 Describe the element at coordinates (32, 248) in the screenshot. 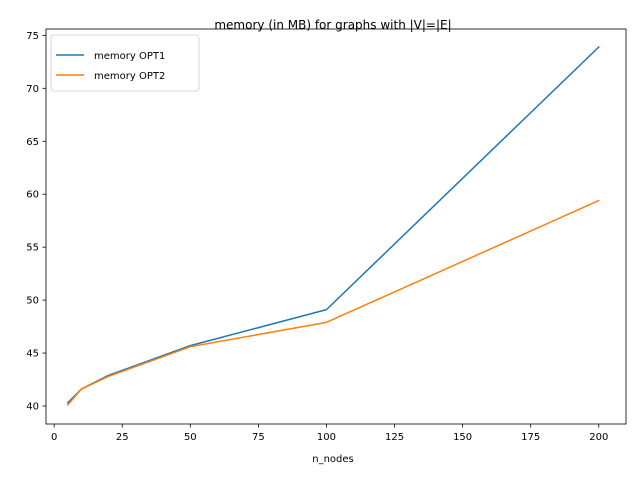

I see `y-tick-label: 55` at that location.